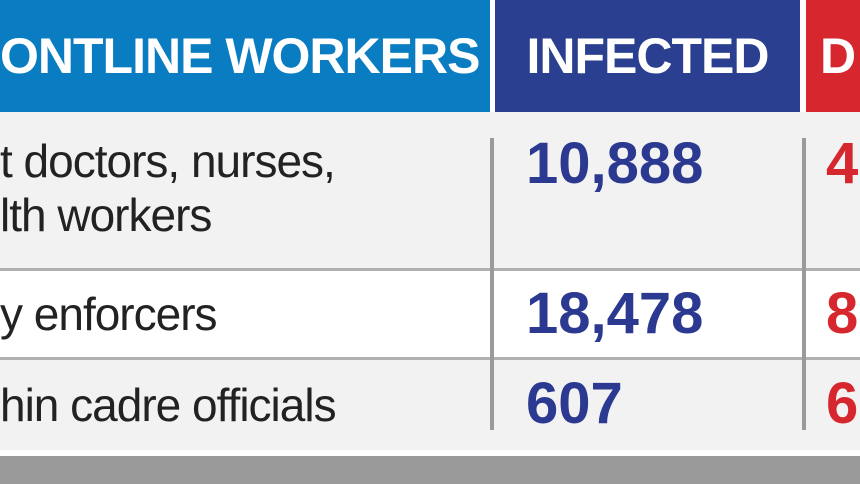 The height and width of the screenshot is (484, 860). Describe the element at coordinates (168, 161) in the screenshot. I see `label-line: t doctors, nurses,` at that location.